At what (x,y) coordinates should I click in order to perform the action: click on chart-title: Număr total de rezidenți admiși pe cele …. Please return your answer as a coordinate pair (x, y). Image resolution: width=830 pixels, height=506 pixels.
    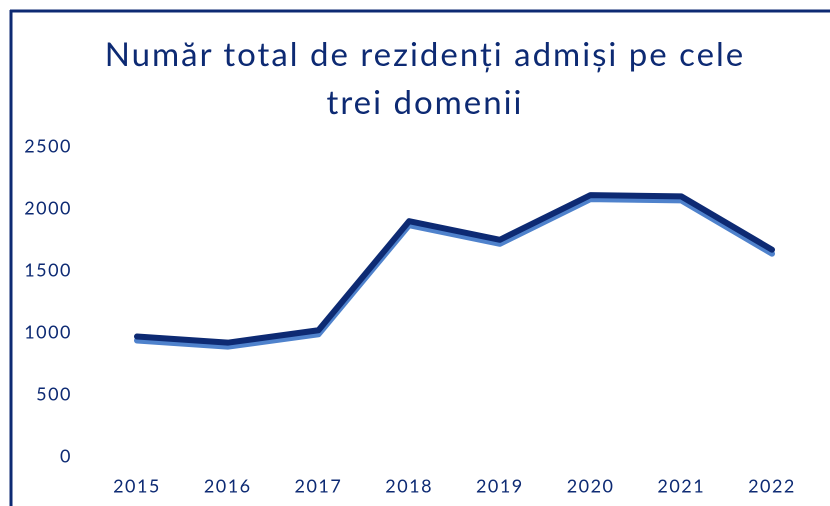
    Looking at the image, I should click on (425, 78).